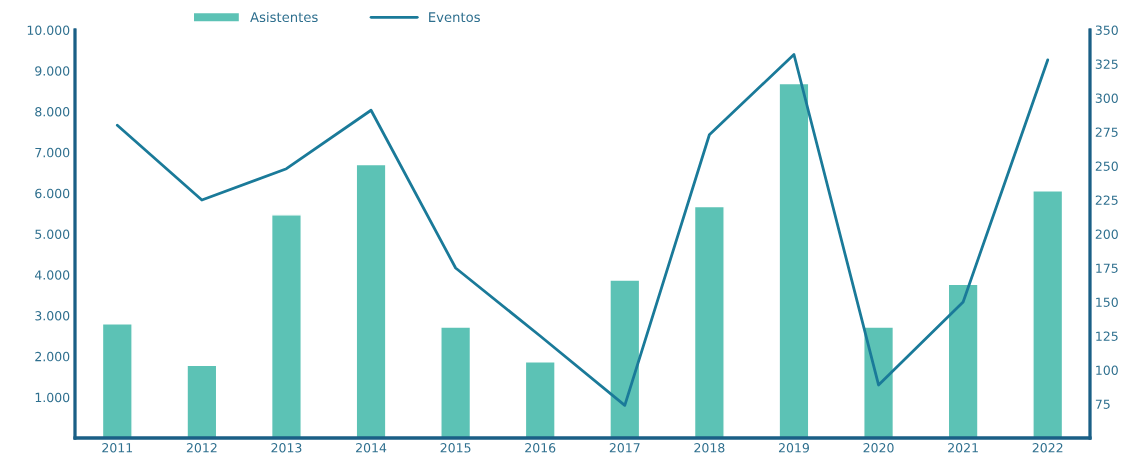 Image resolution: width=1134 pixels, height=458 pixels. What do you see at coordinates (52, 397) in the screenshot?
I see `y-tick-label: 1.000` at bounding box center [52, 397].